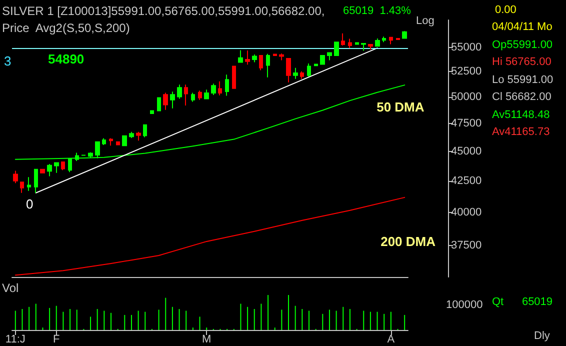  What do you see at coordinates (466, 212) in the screenshot?
I see `y-tick-label: 40000` at bounding box center [466, 212].